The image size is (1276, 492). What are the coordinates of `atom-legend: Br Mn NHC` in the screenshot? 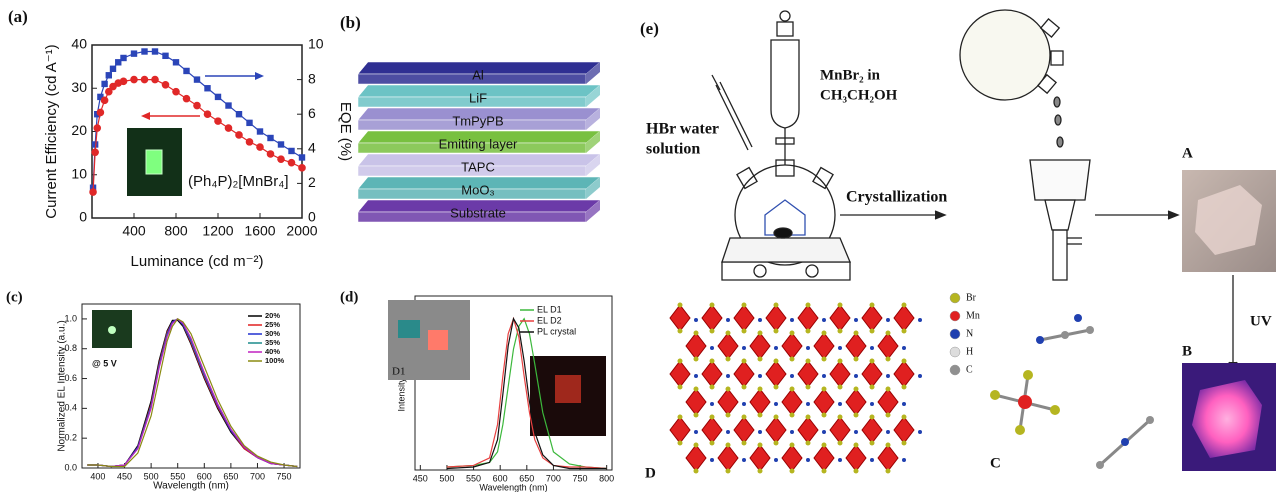 It's located at (964, 333).